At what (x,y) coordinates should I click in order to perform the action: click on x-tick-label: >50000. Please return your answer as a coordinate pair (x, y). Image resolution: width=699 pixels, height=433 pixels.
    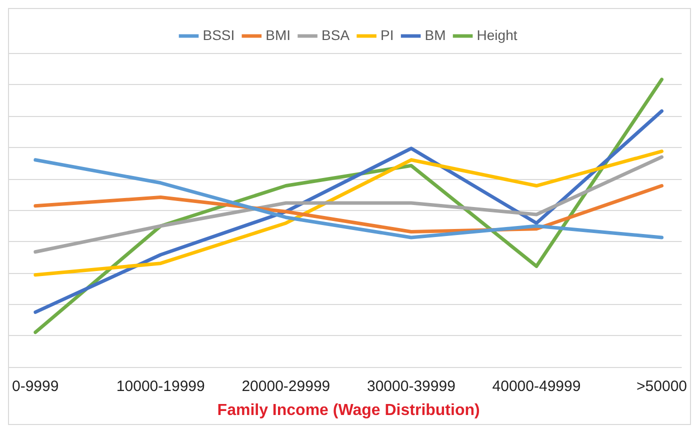
    Looking at the image, I should click on (662, 386).